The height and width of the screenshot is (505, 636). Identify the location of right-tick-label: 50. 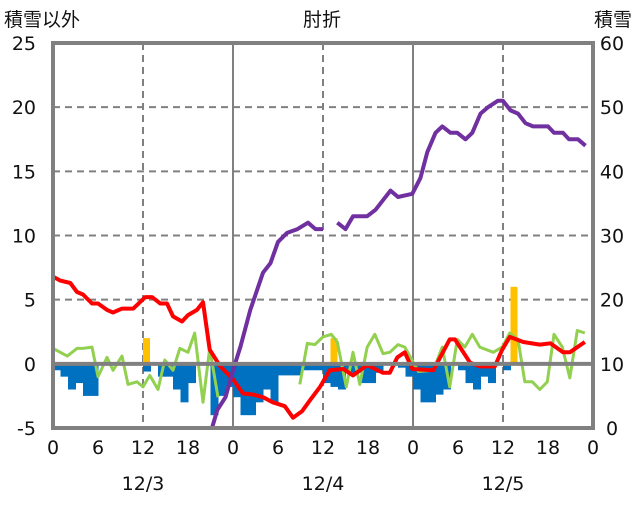
(612, 108).